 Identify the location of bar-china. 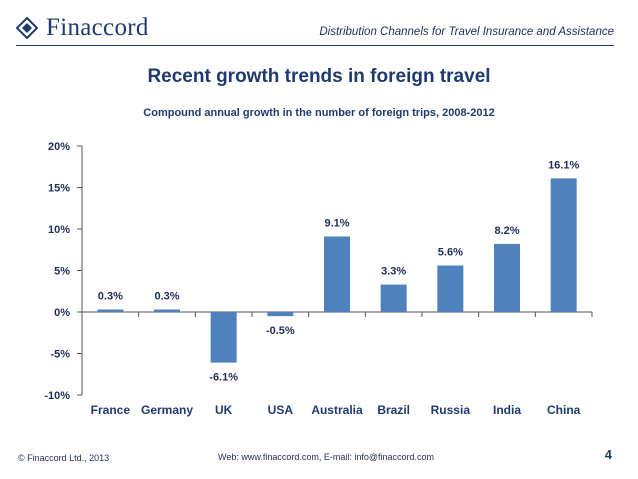
(563, 245).